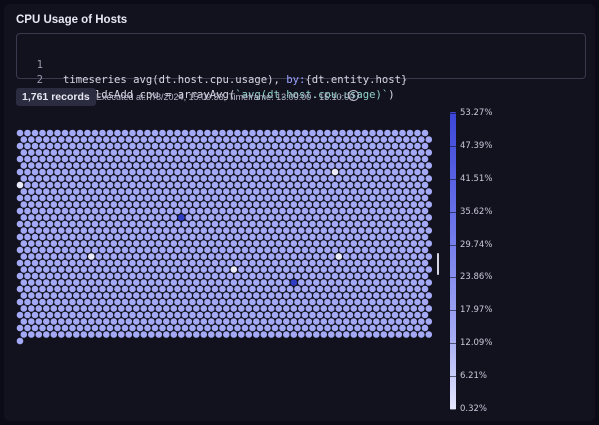 This screenshot has width=599, height=425. I want to click on info-icon: i, so click(353, 95).